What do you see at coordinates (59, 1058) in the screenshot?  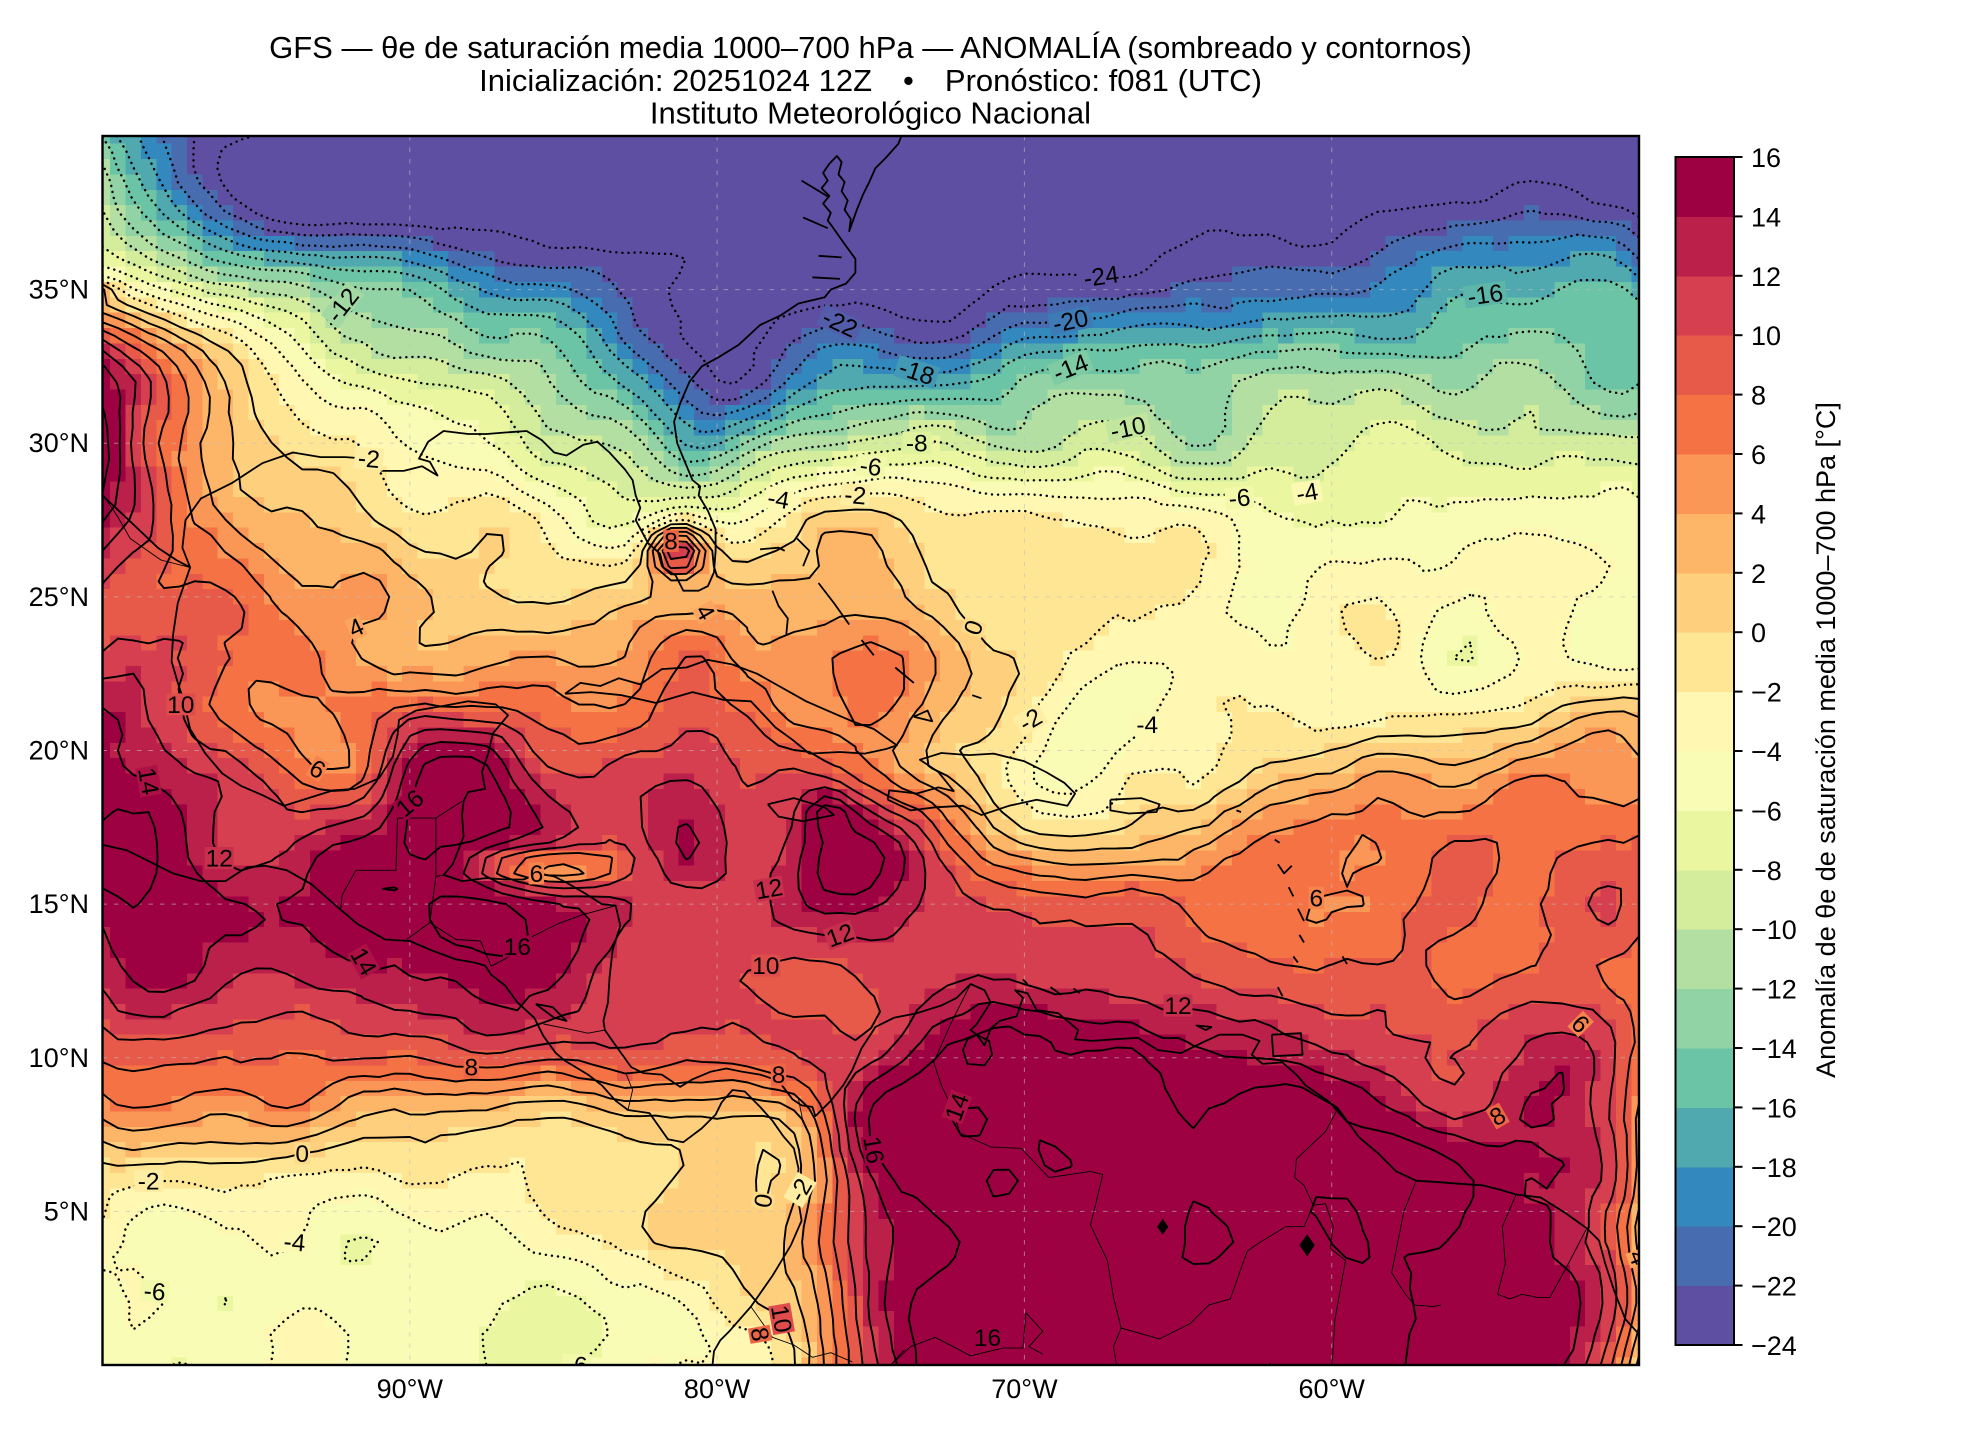 I see `svg-text: 10°N` at bounding box center [59, 1058].